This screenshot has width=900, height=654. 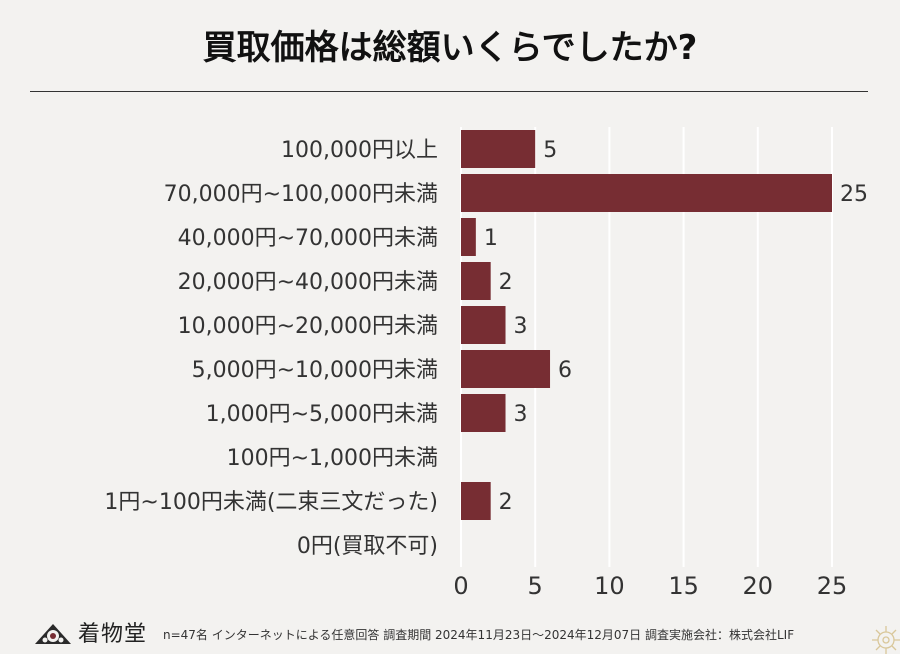 What do you see at coordinates (367, 546) in the screenshot?
I see `category-label: 0円(買取不可)` at bounding box center [367, 546].